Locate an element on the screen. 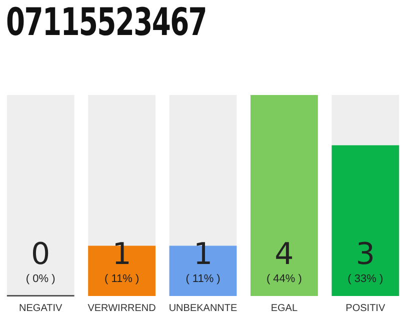 This screenshot has width=410, height=320. data-label: 4 is located at coordinates (284, 254).